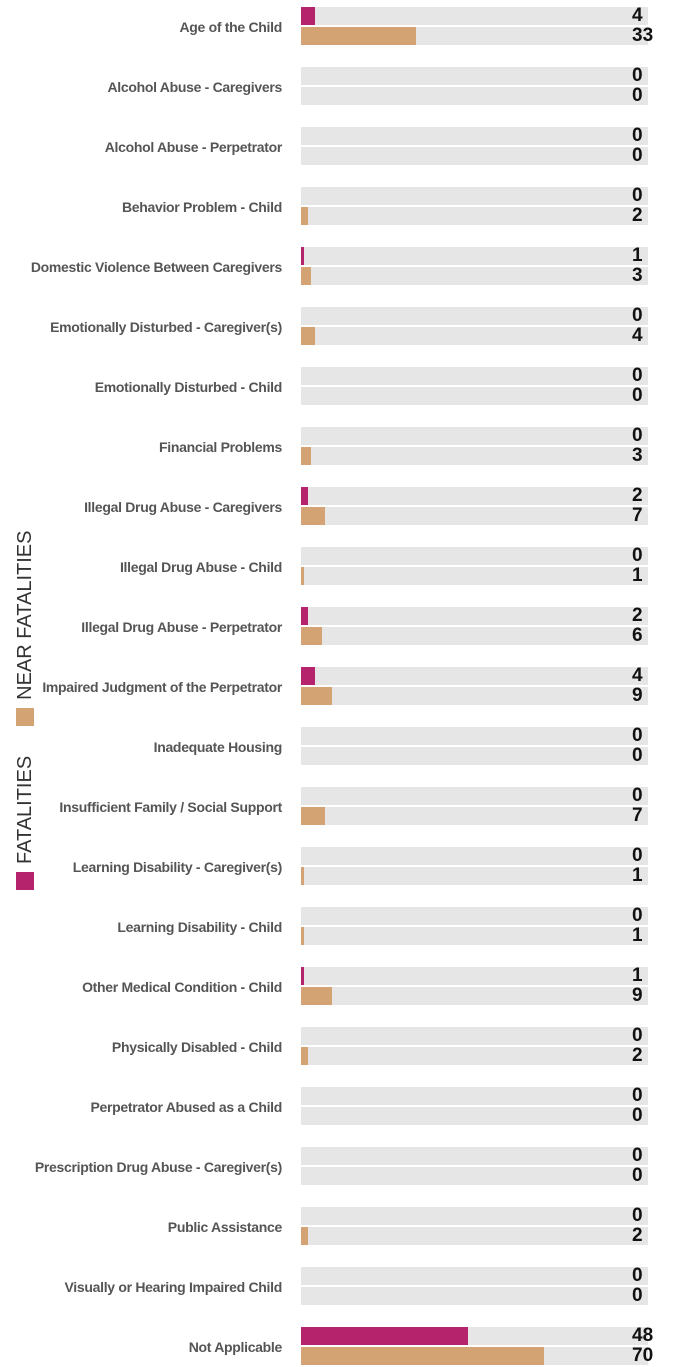 This screenshot has width=689, height=1367. I want to click on category-label: Age of the Child, so click(230, 27).